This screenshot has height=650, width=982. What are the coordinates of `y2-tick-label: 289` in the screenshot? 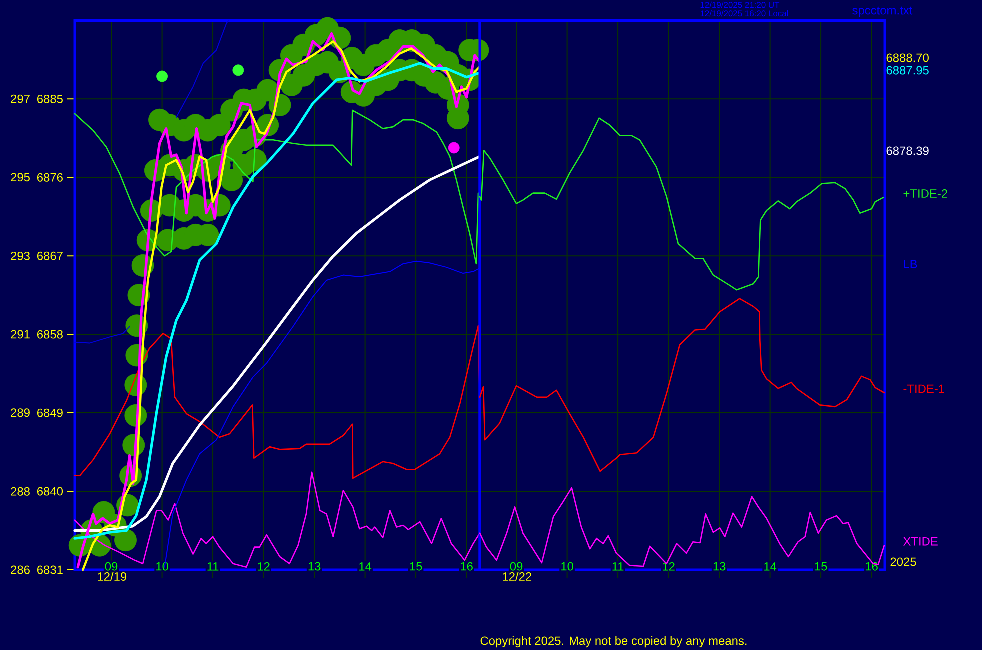 It's located at (20, 413).